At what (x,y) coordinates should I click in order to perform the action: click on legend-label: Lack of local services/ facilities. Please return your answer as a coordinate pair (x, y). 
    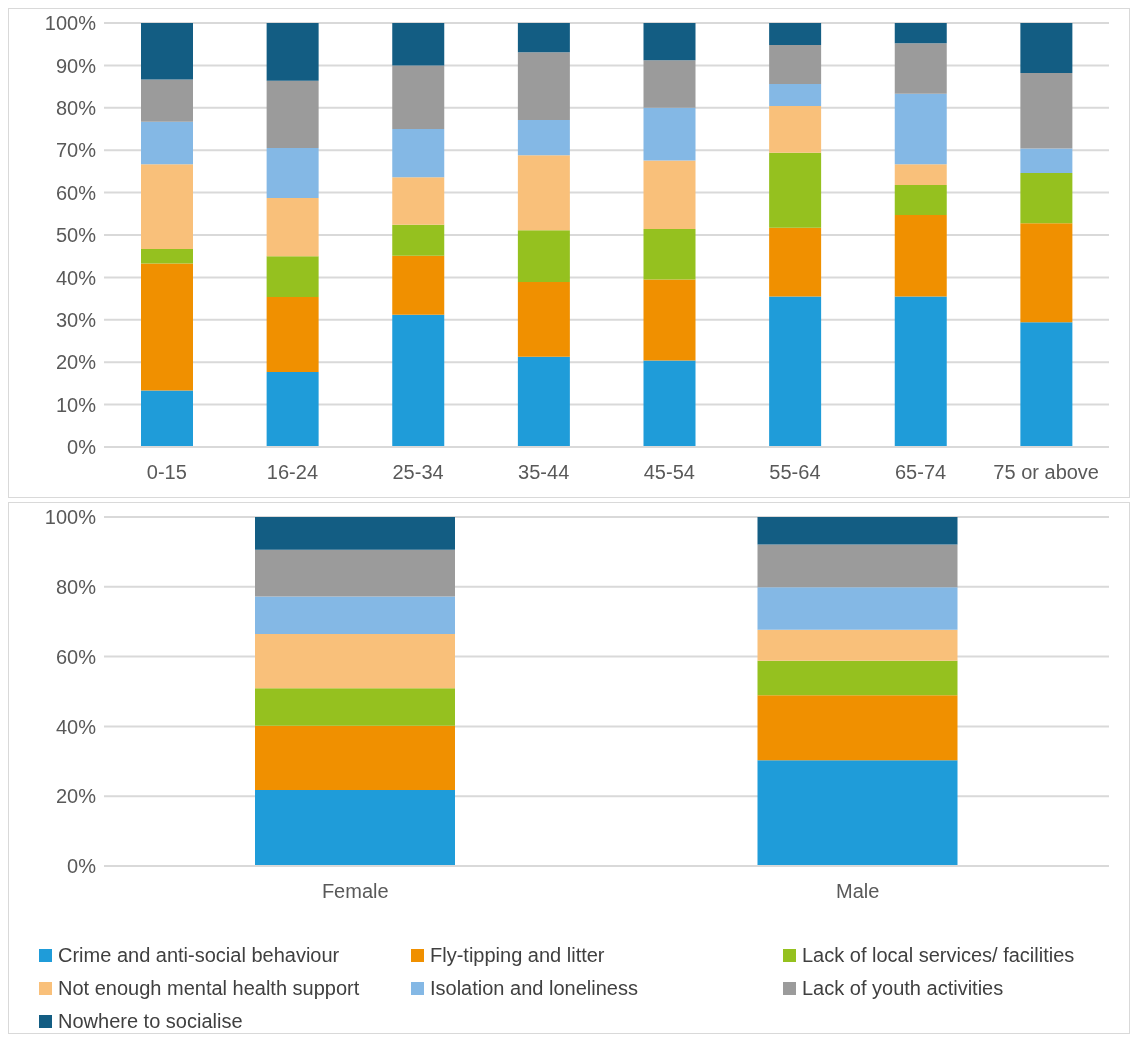
    Looking at the image, I should click on (938, 955).